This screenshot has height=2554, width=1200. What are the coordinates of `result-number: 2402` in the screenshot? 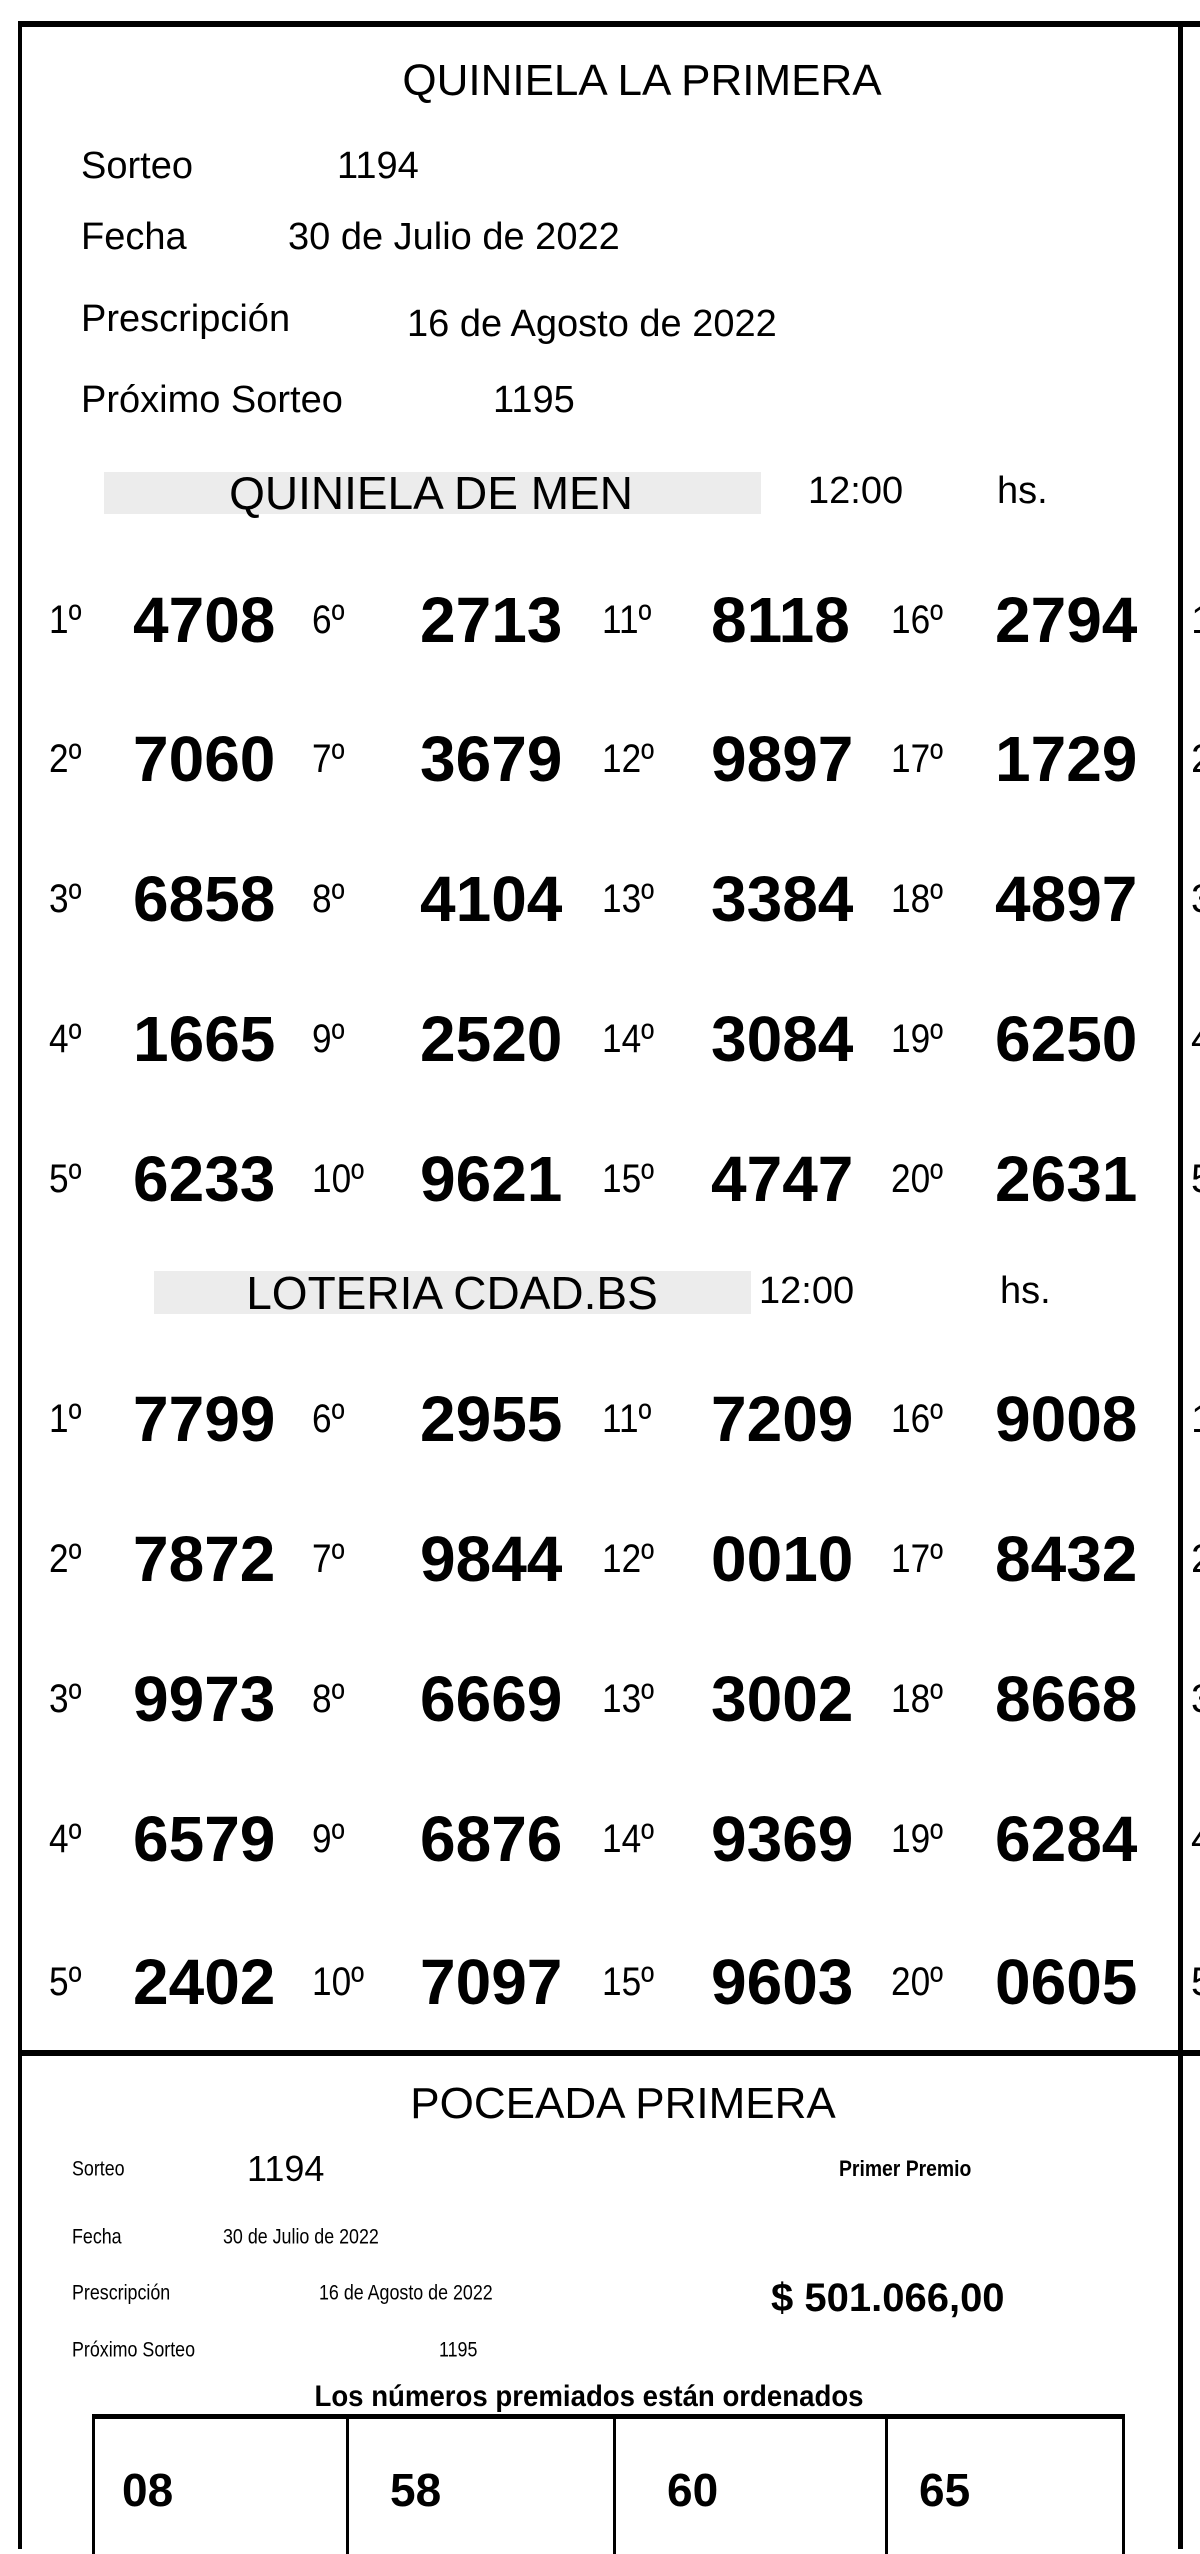 It's located at (204, 1982).